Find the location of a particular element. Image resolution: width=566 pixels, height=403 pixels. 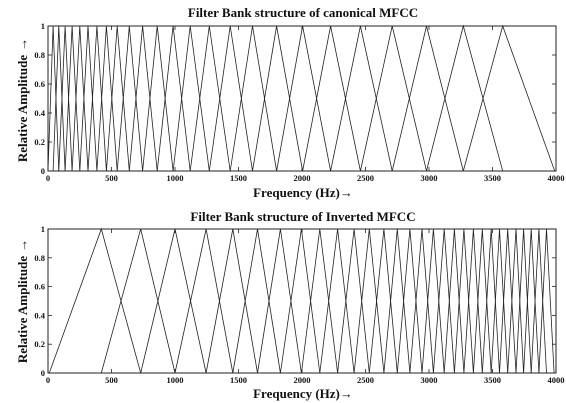

chart-title: Filter Bank structure of canonical MFCC is located at coordinates (303, 12).